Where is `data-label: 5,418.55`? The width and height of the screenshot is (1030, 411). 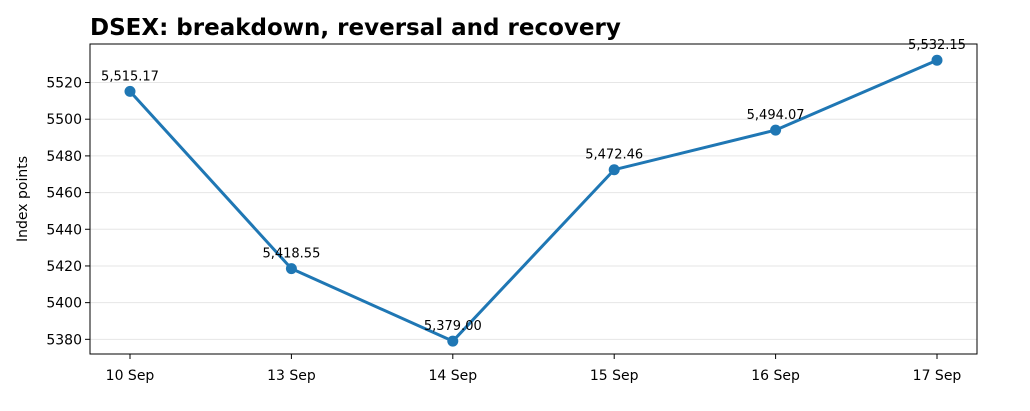
data-label: 5,418.55 is located at coordinates (291, 254).